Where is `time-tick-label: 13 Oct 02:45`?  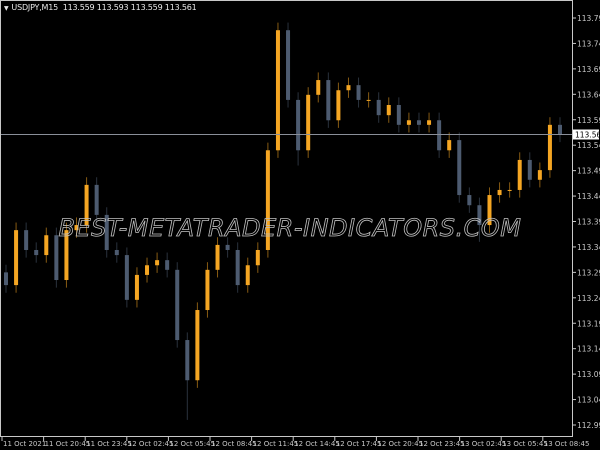 time-tick-label: 13 Oct 02:45 is located at coordinates (484, 444).